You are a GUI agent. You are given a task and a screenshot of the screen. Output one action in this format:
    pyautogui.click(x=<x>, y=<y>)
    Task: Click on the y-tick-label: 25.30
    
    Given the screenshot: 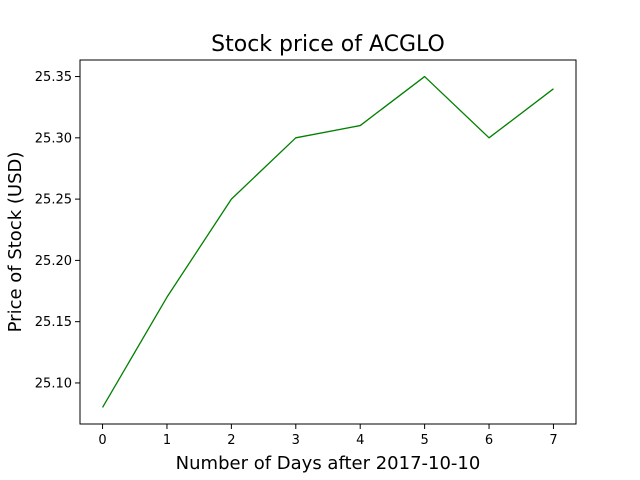 What is the action you would take?
    pyautogui.click(x=53, y=138)
    